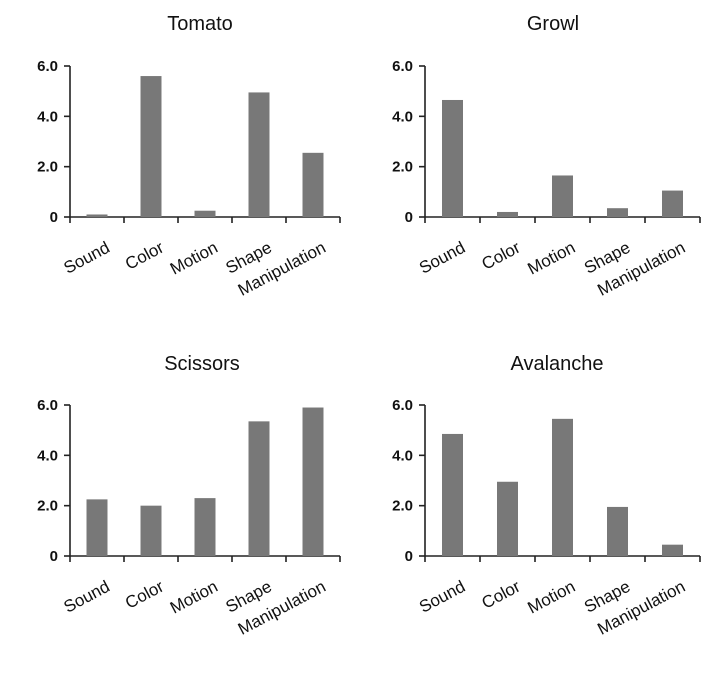  I want to click on chart-title: Scissors, so click(202, 364).